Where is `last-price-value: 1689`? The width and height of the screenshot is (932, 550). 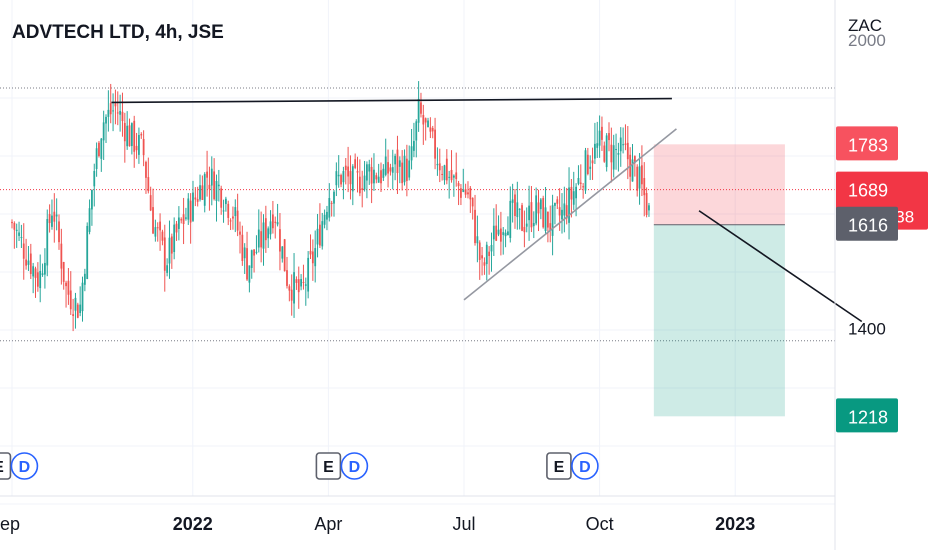 last-price-value: 1689 is located at coordinates (868, 191).